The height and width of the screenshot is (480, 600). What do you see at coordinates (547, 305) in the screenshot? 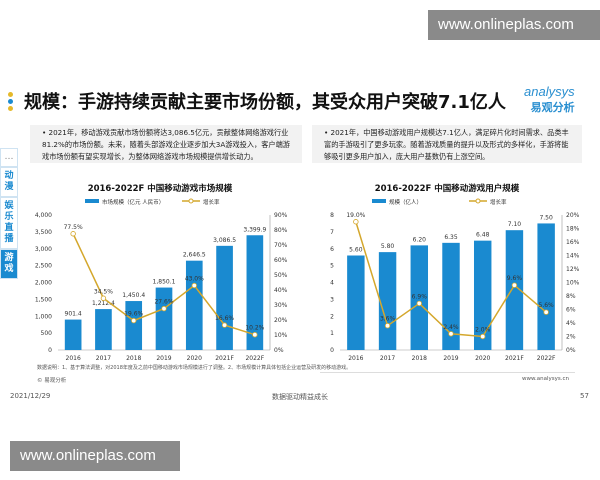
I see `growth-value-label: 5.6%` at bounding box center [547, 305].